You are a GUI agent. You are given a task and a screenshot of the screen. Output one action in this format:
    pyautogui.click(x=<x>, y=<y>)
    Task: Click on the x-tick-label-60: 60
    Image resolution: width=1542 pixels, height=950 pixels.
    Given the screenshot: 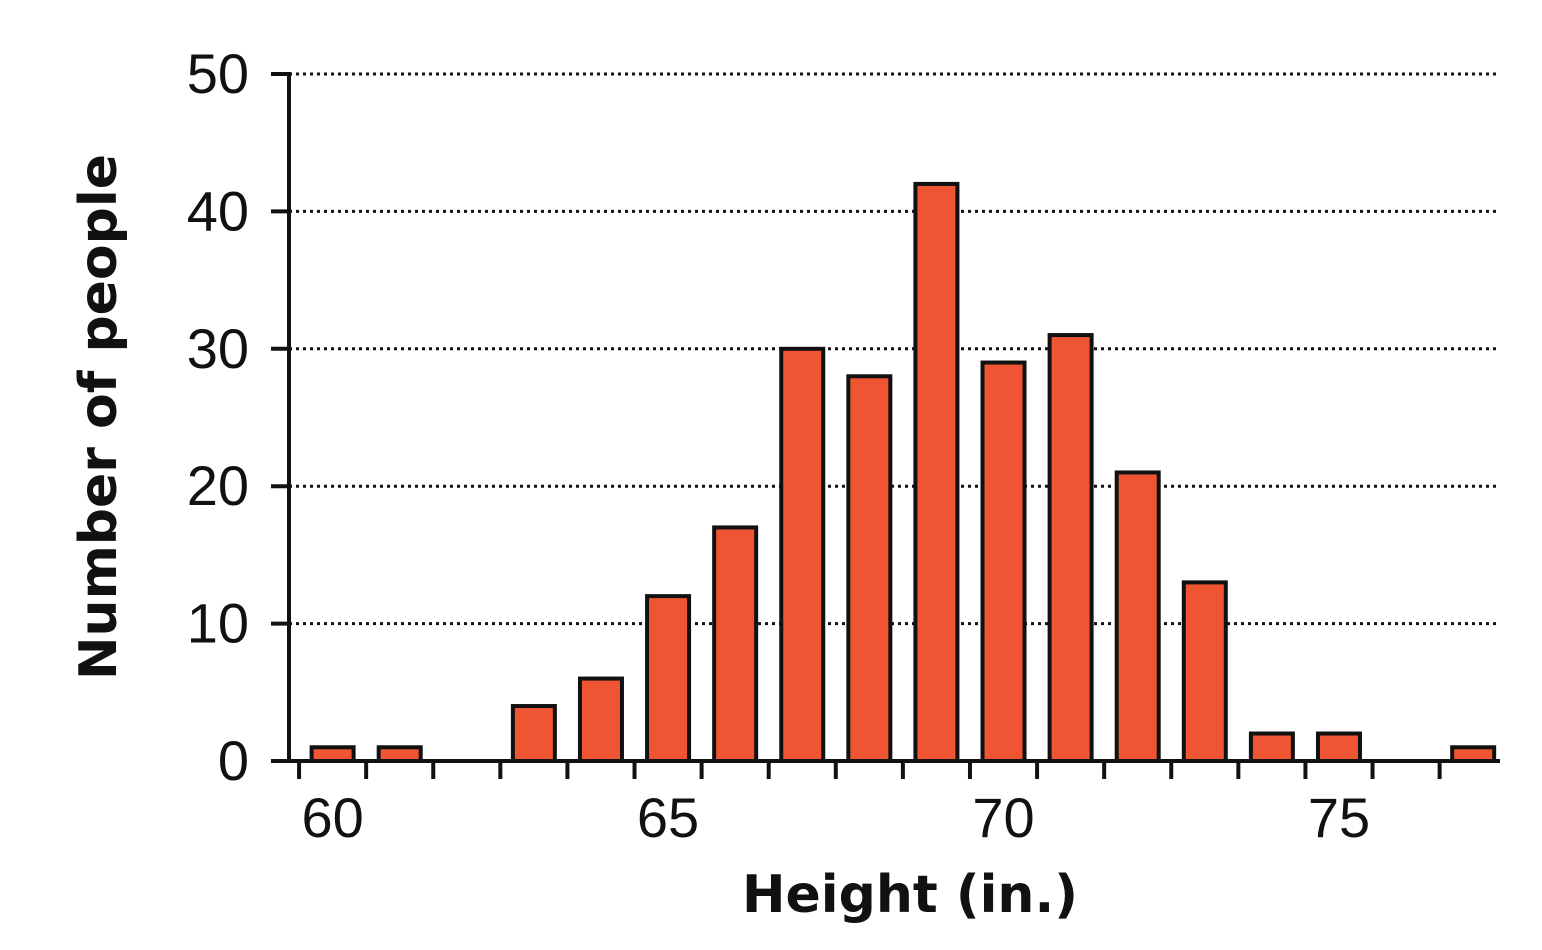 What is the action you would take?
    pyautogui.click(x=332, y=817)
    